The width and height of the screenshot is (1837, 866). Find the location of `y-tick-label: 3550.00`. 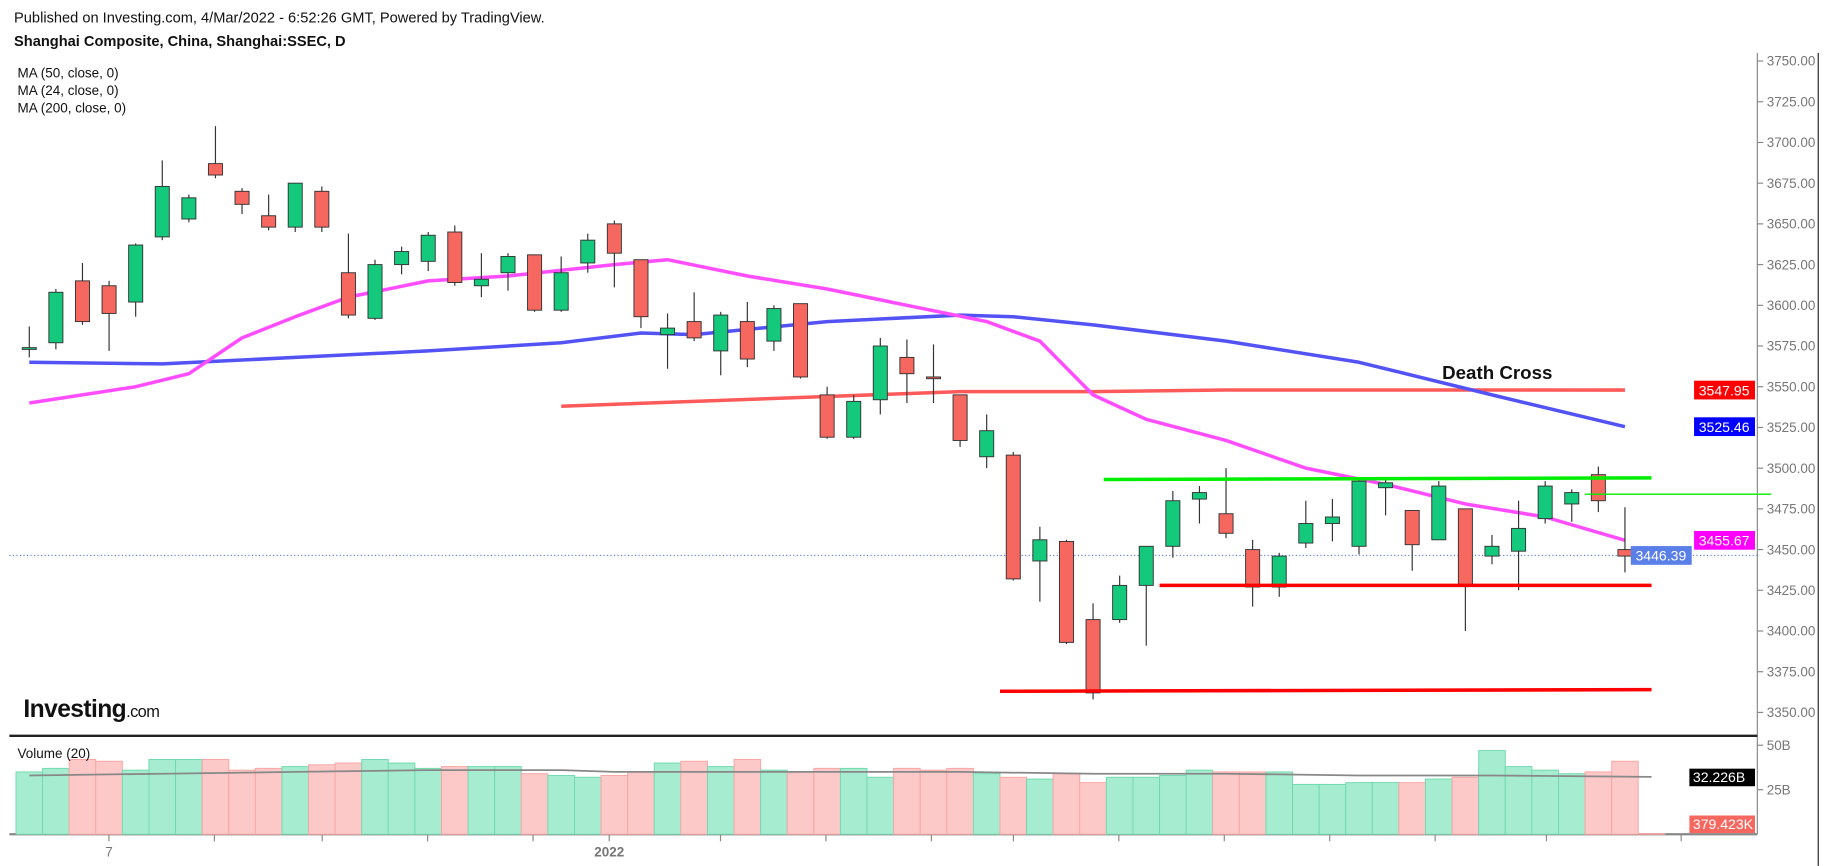

y-tick-label: 3550.00 is located at coordinates (1791, 386).